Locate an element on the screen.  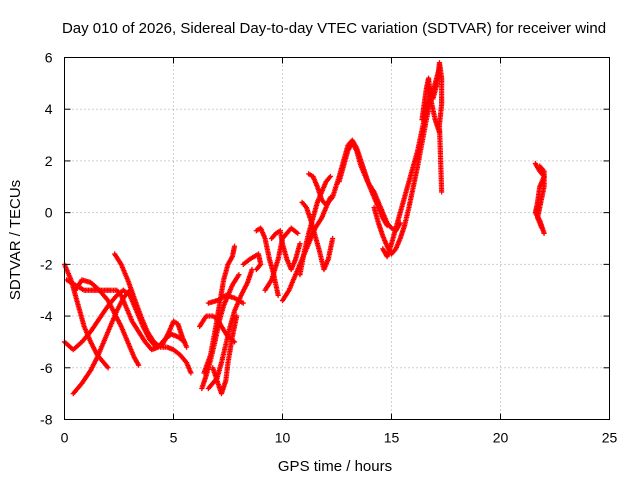
y-tick-label: -8 is located at coordinates (46, 420).